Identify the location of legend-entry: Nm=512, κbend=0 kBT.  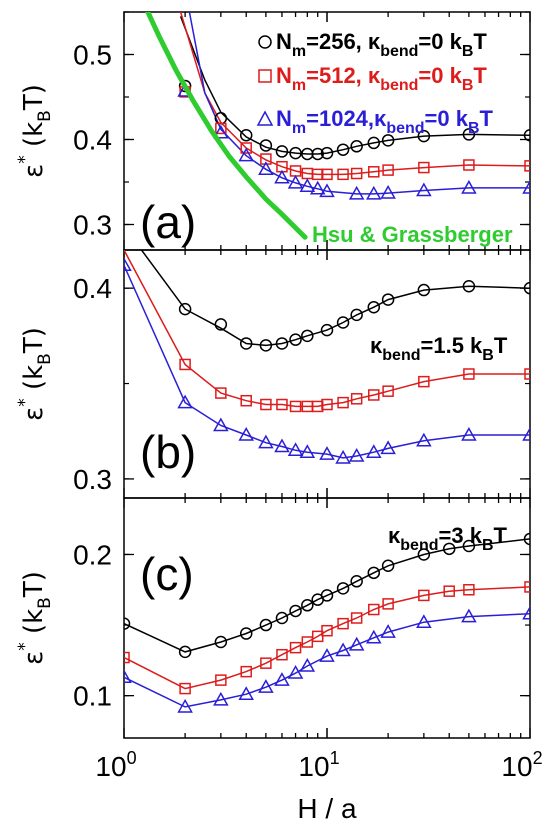
(381, 78).